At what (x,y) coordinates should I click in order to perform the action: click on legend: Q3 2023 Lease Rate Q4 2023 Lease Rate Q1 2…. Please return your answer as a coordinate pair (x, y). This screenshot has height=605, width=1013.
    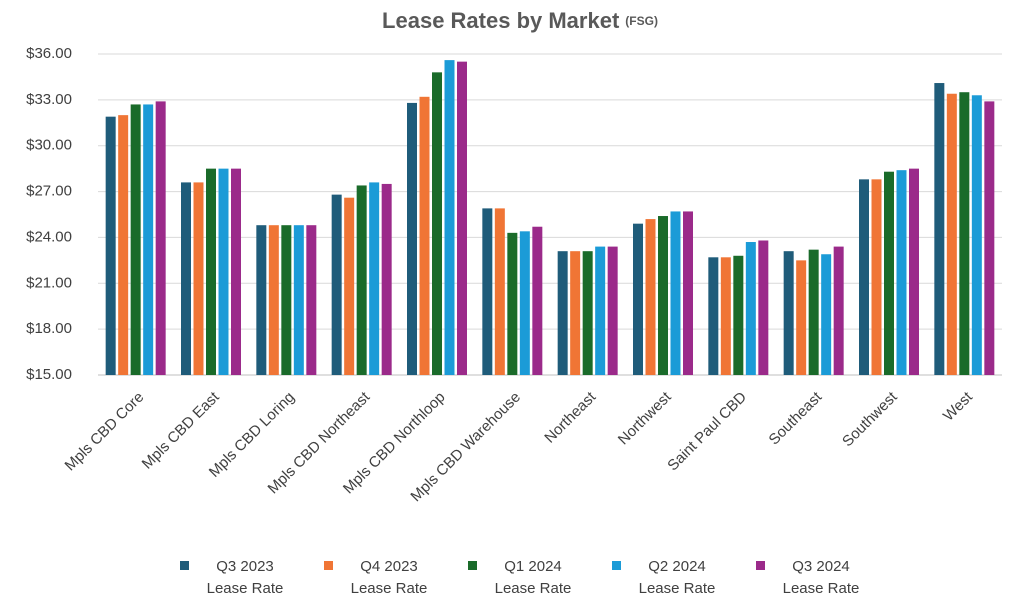
    Looking at the image, I should click on (506, 580).